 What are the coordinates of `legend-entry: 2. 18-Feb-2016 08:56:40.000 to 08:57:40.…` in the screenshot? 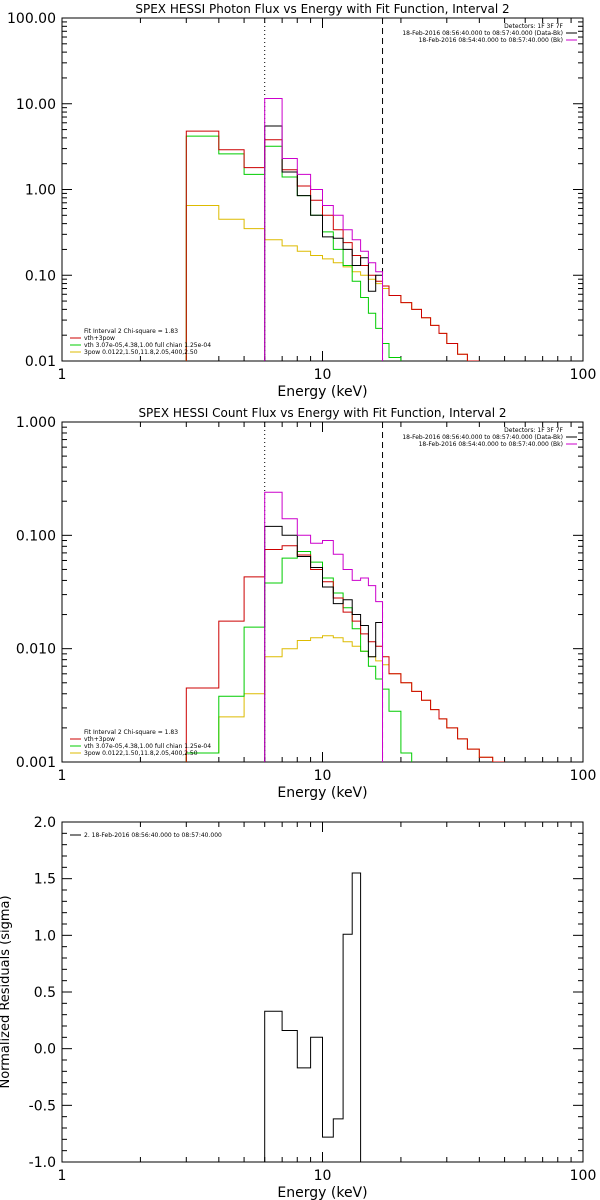 It's located at (153, 835).